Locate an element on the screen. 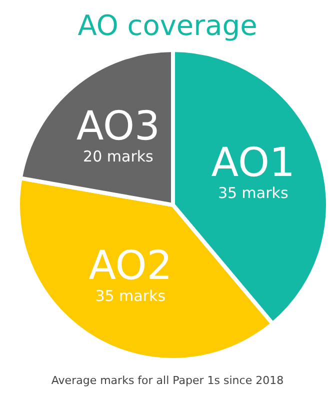  slice-label: AO2 is located at coordinates (130, 265).